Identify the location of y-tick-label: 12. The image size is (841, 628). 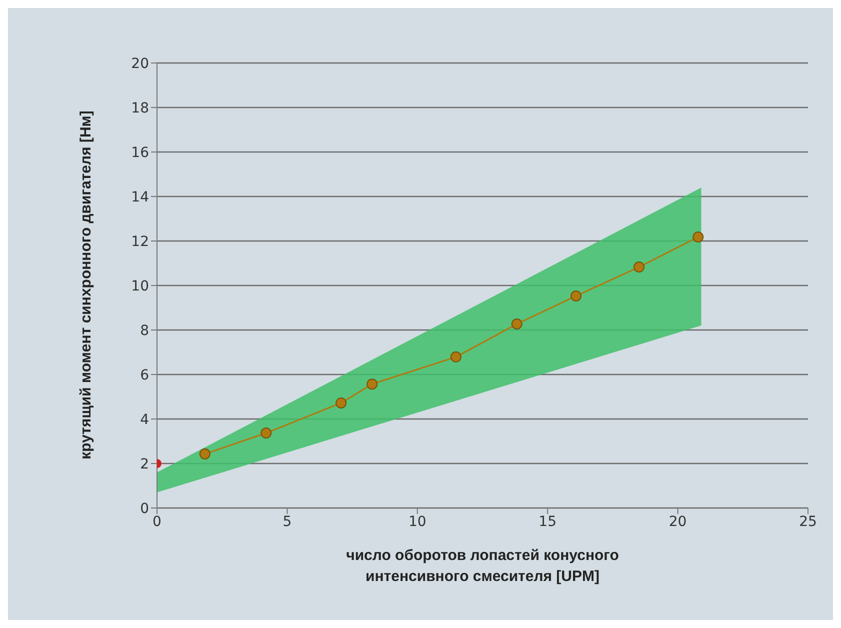
(140, 242).